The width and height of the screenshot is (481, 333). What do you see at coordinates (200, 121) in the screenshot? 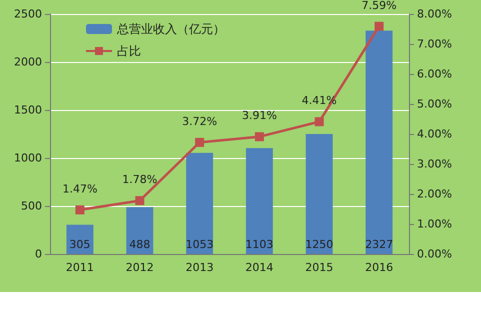
I see `data-label: 3.72%` at bounding box center [200, 121].